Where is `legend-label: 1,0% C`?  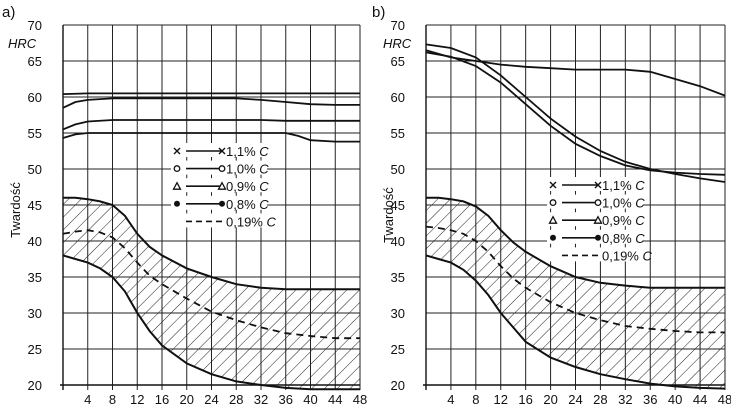
legend-label: 1,0% C is located at coordinates (247, 169).